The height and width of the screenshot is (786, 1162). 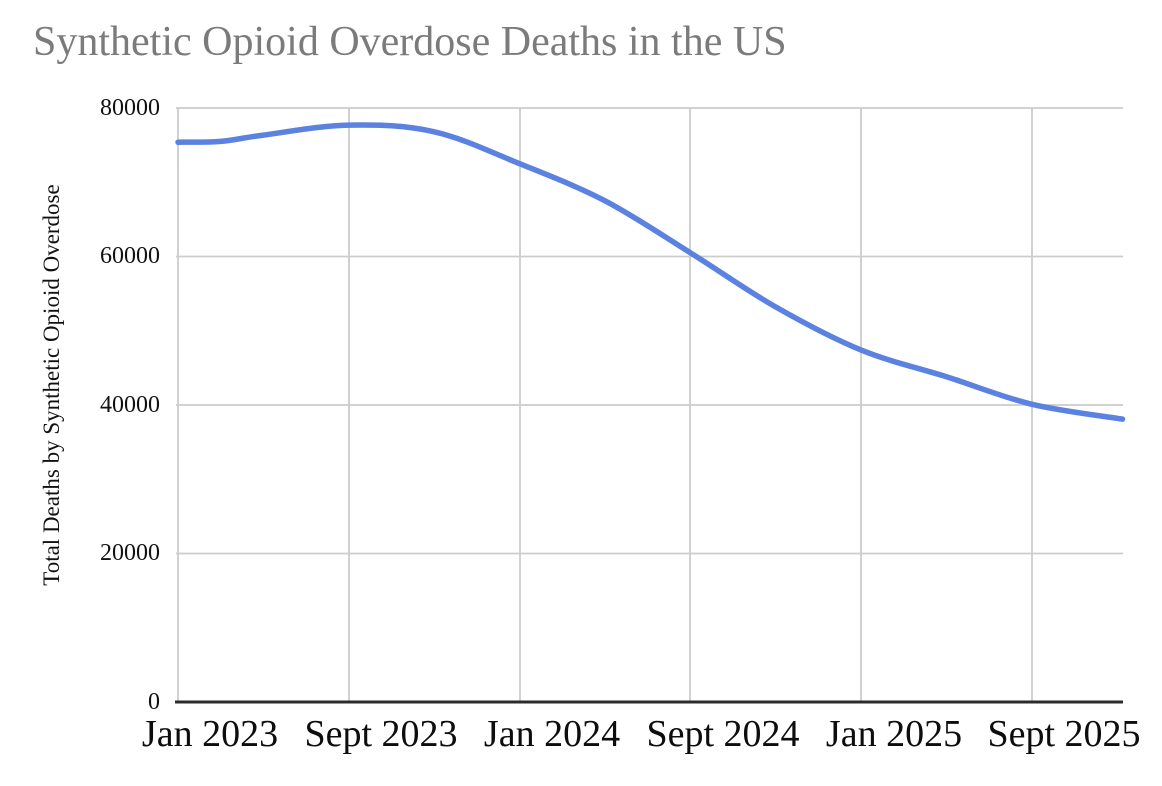 I want to click on y-tick-label-0: 0, so click(x=154, y=702).